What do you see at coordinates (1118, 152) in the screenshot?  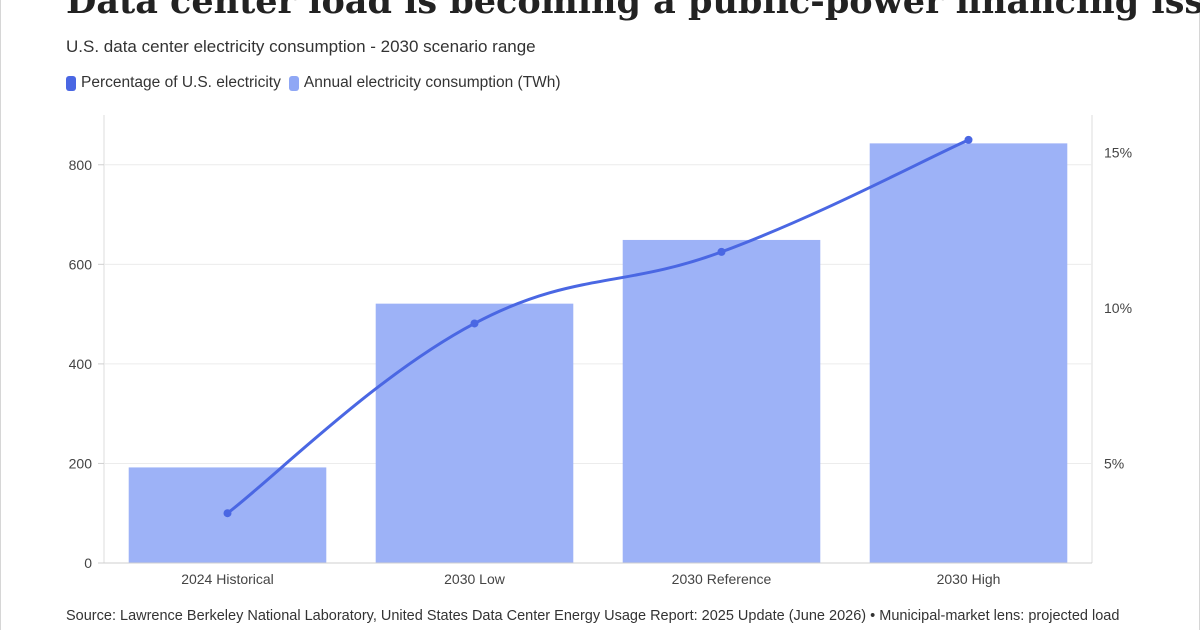 I see `y-right-tick-label: 15%` at bounding box center [1118, 152].